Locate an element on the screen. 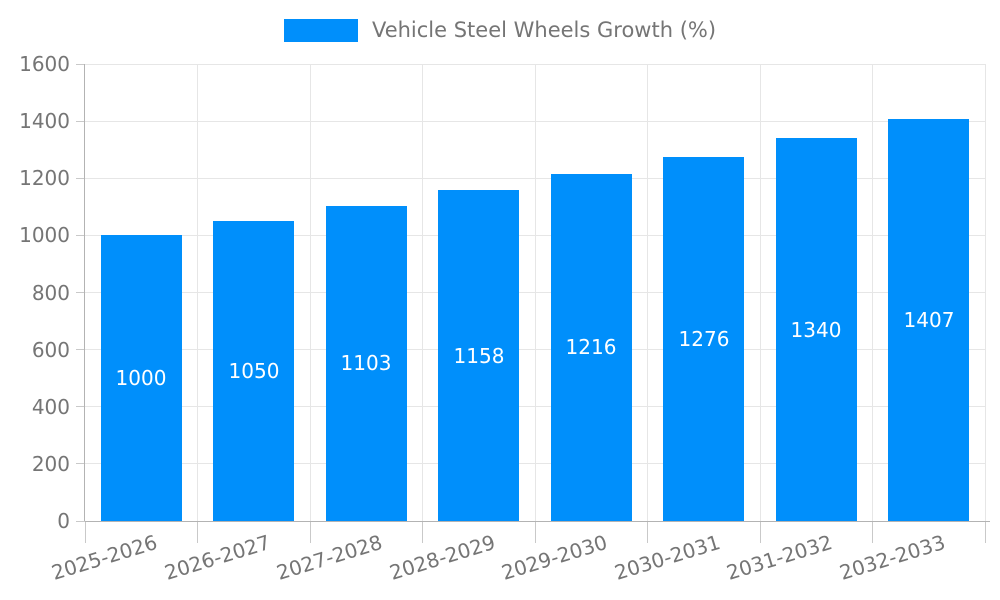  y-tick-label: 1000 is located at coordinates (44, 235).